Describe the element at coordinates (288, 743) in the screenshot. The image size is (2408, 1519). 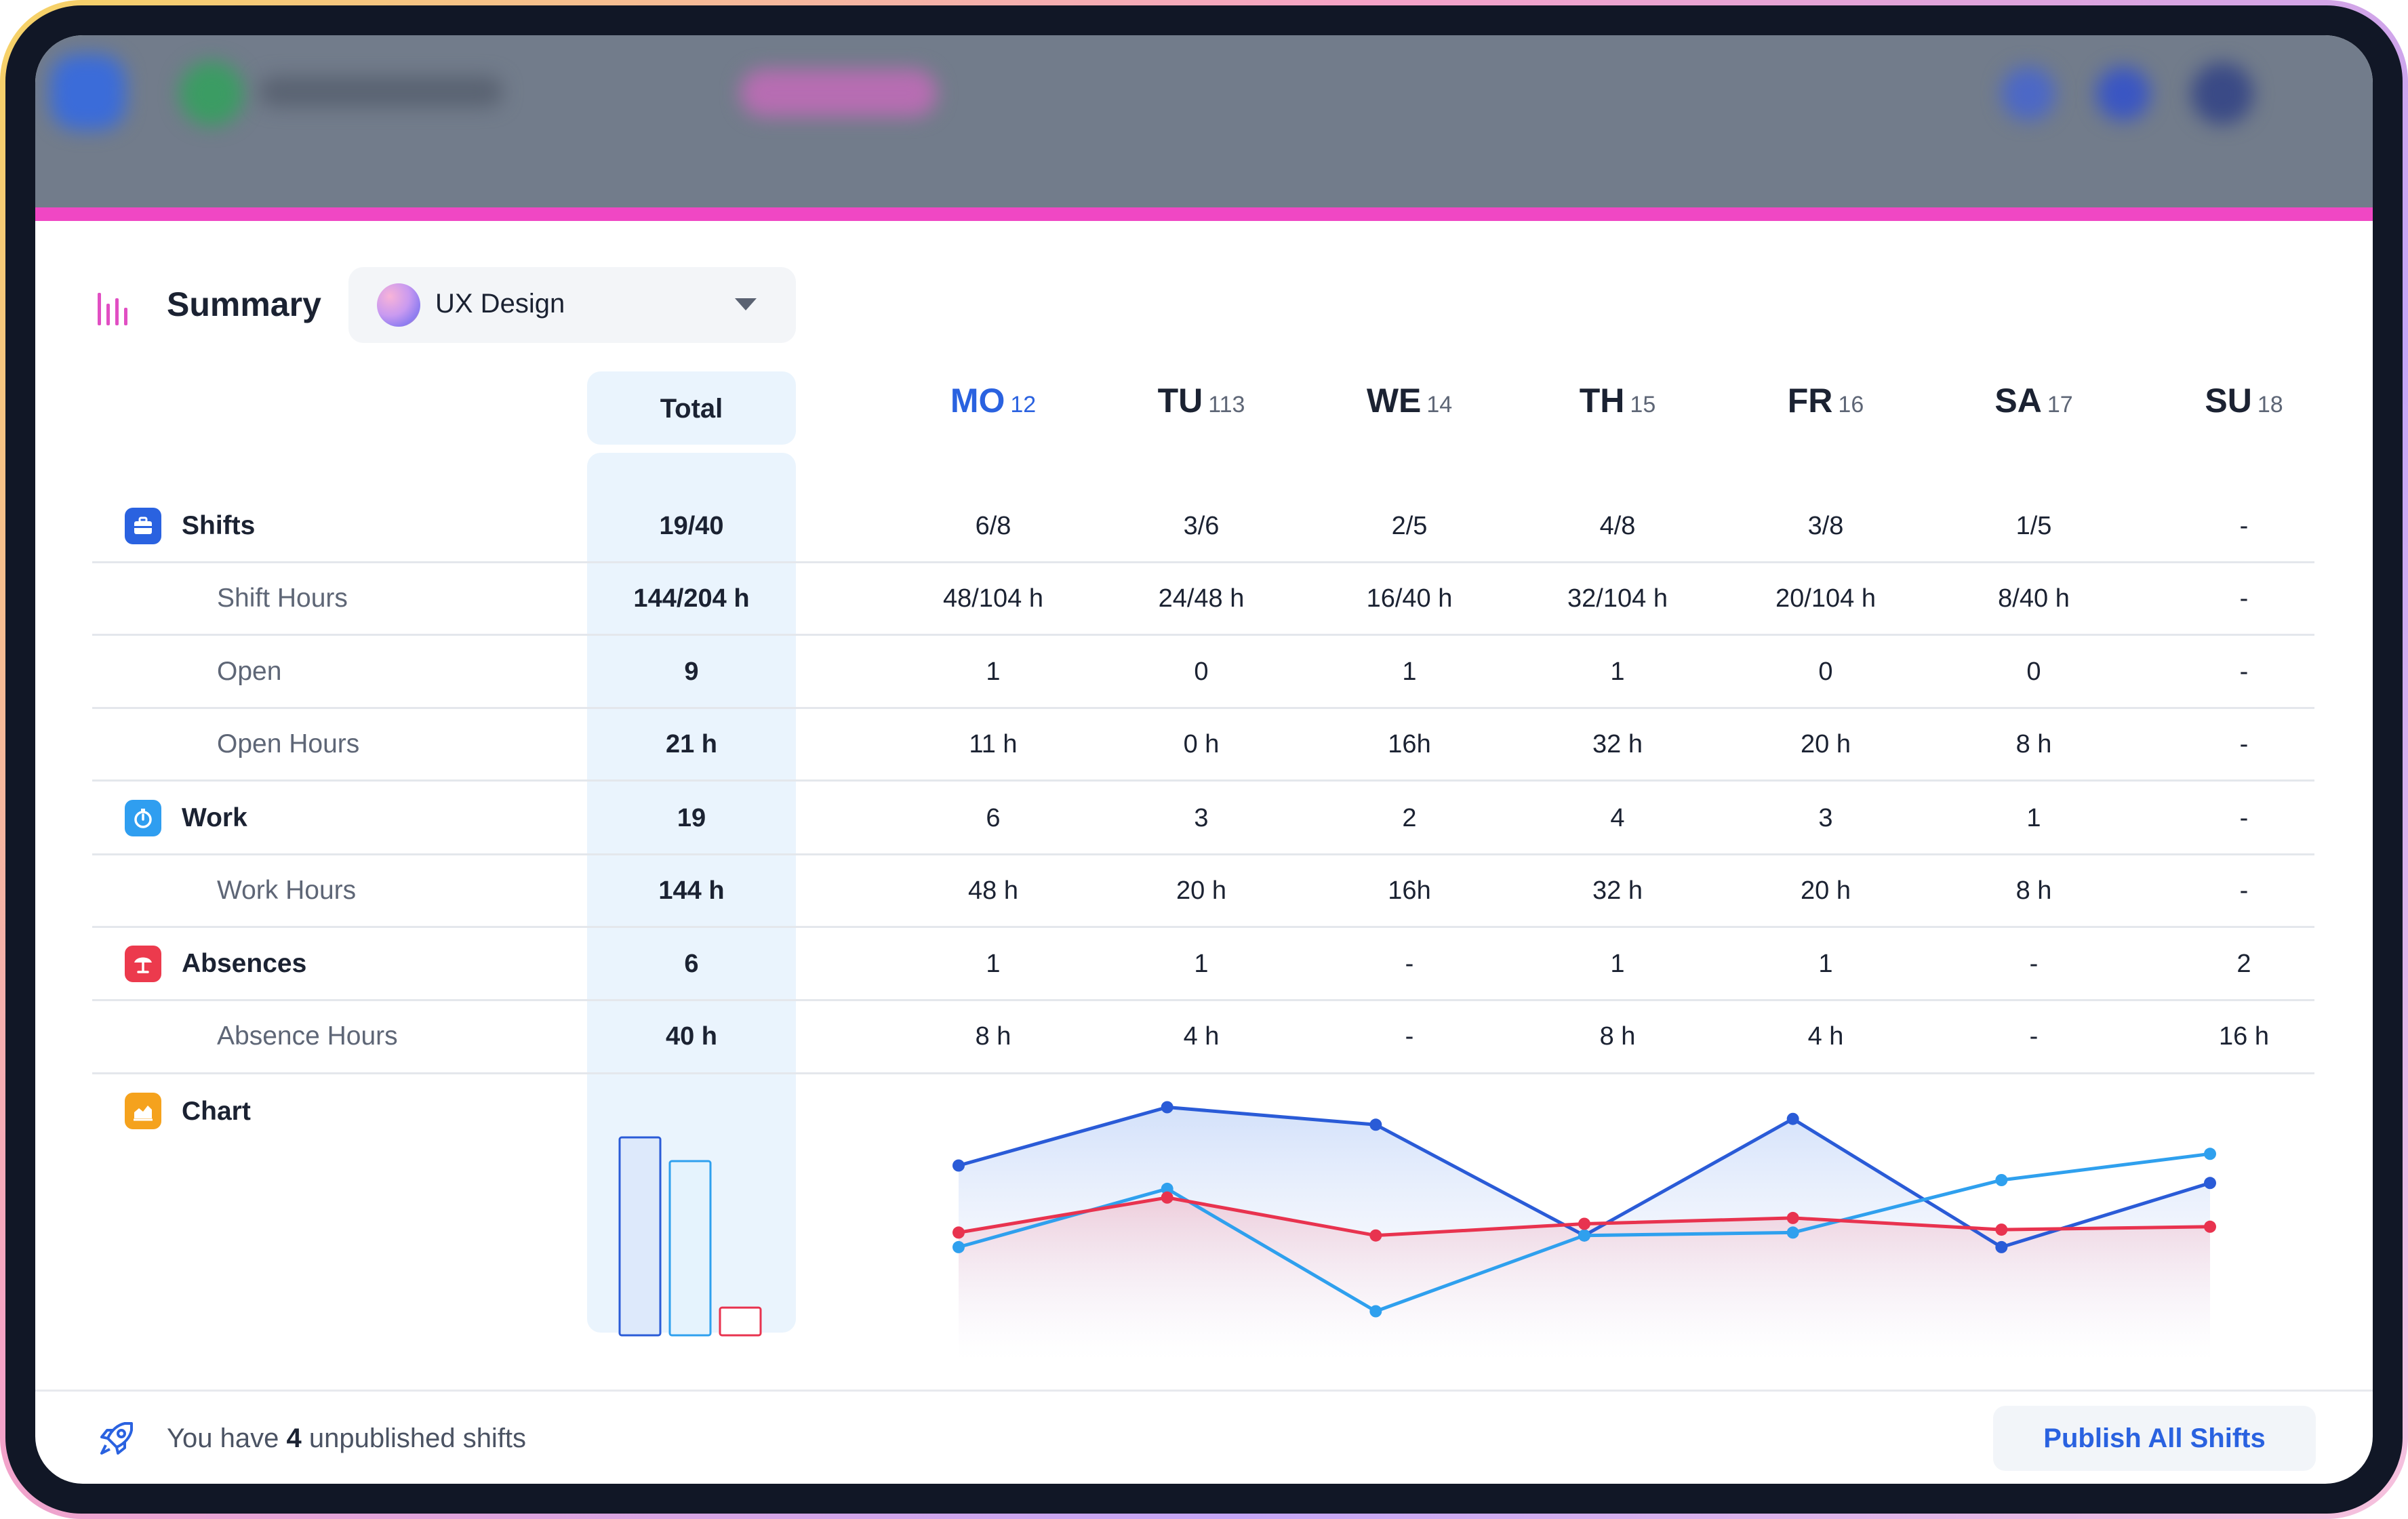
I see `row-label-open-hours: Open Hours` at that location.